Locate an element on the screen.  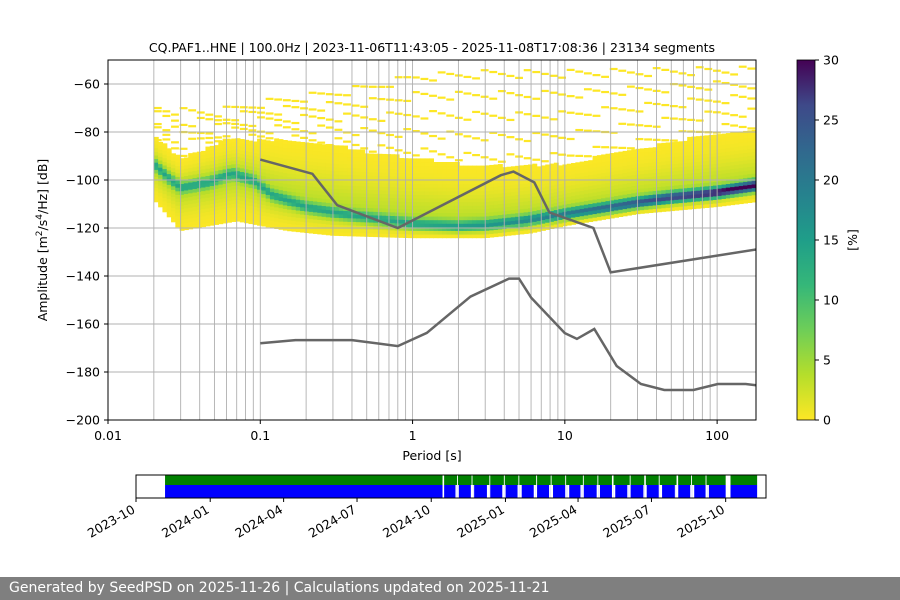
availability-tick-label: 2023-10 is located at coordinates (111, 521).